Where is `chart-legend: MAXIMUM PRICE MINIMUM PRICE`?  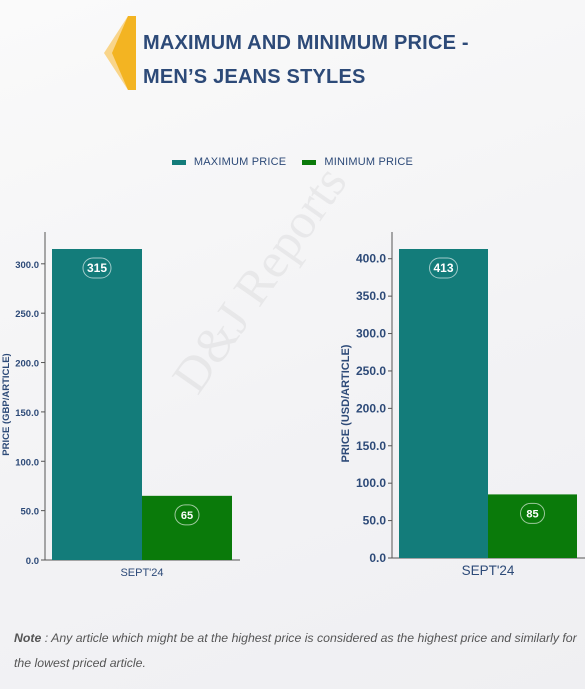
chart-legend: MAXIMUM PRICE MINIMUM PRICE is located at coordinates (292, 162).